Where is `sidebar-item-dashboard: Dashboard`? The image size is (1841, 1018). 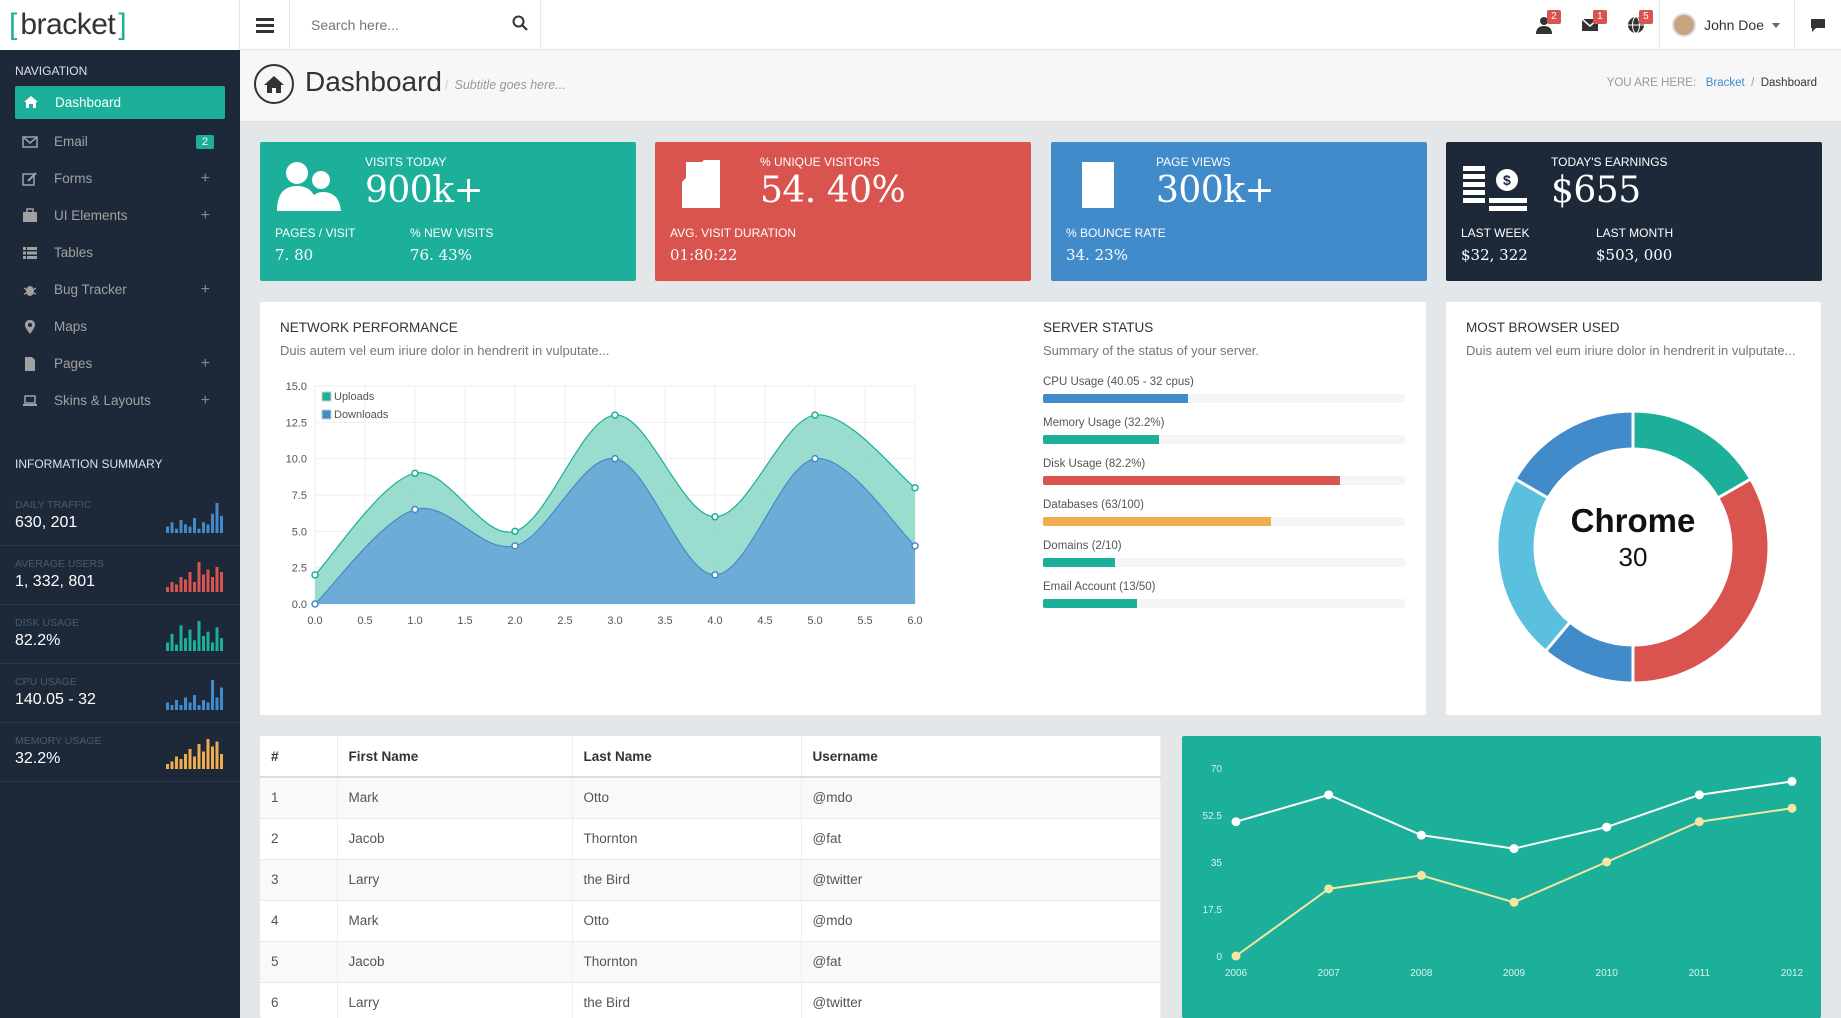 sidebar-item-dashboard: Dashboard is located at coordinates (120, 102).